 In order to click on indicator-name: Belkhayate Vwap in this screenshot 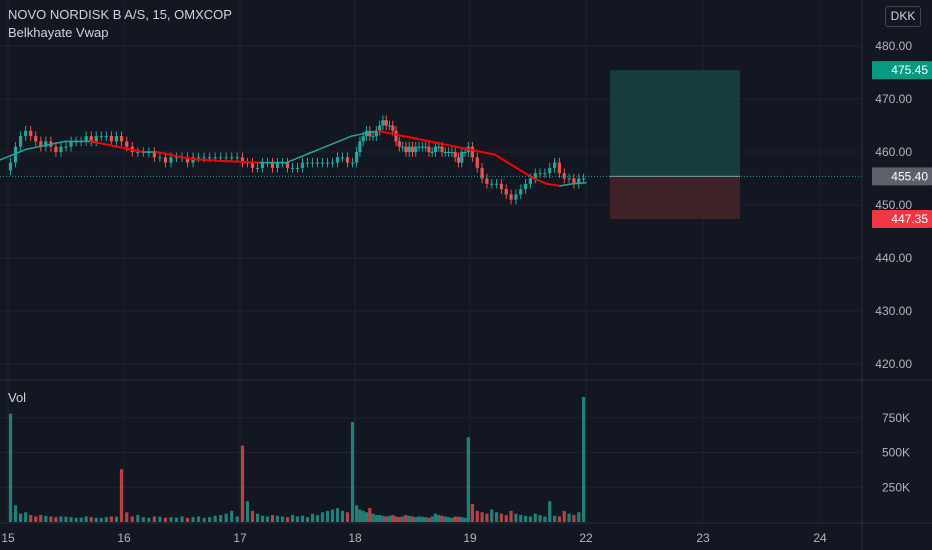, I will do `click(58, 32)`.